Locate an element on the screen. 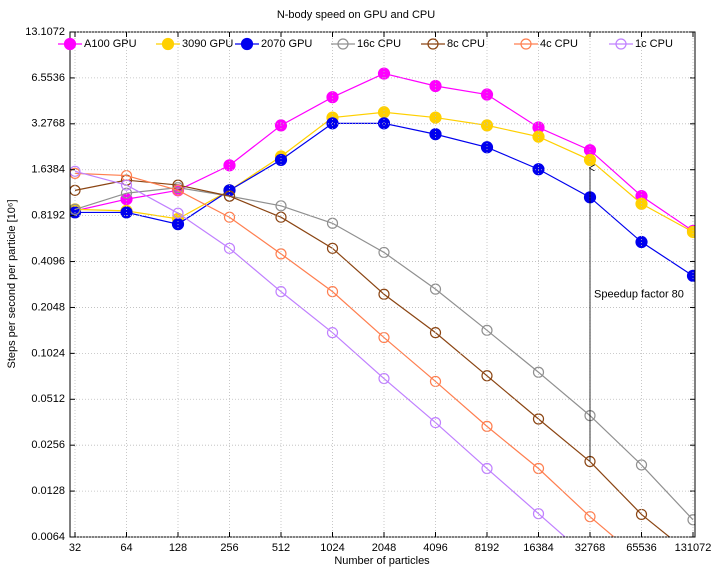 The height and width of the screenshot is (570, 712). x-tick-label: 4096 is located at coordinates (435, 548).